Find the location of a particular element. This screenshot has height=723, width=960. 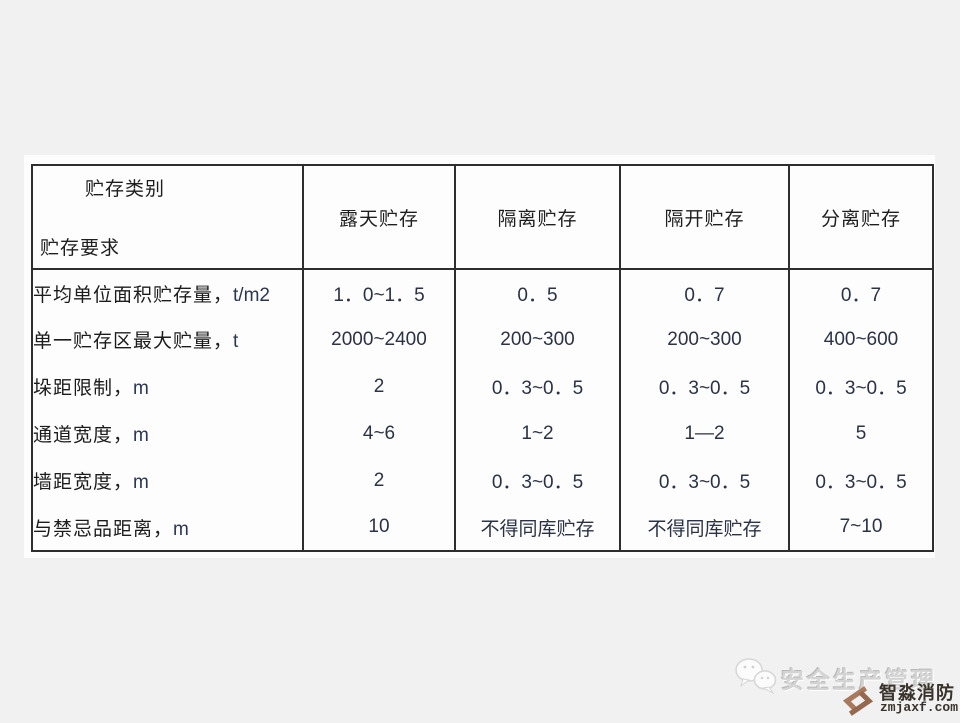

brand-url: zmjaxf.com is located at coordinates (919, 707).